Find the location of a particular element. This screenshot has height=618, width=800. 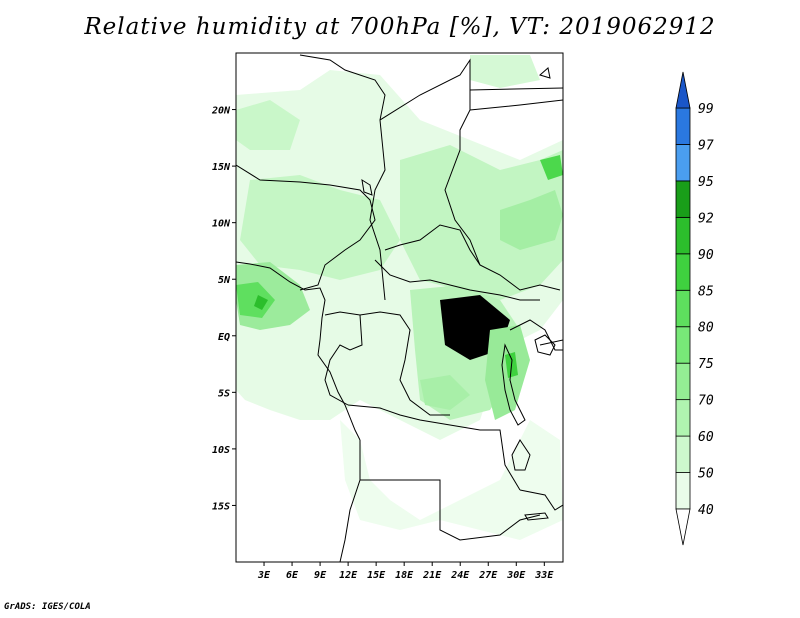

lon-tick-label: 18E is located at coordinates (404, 575).